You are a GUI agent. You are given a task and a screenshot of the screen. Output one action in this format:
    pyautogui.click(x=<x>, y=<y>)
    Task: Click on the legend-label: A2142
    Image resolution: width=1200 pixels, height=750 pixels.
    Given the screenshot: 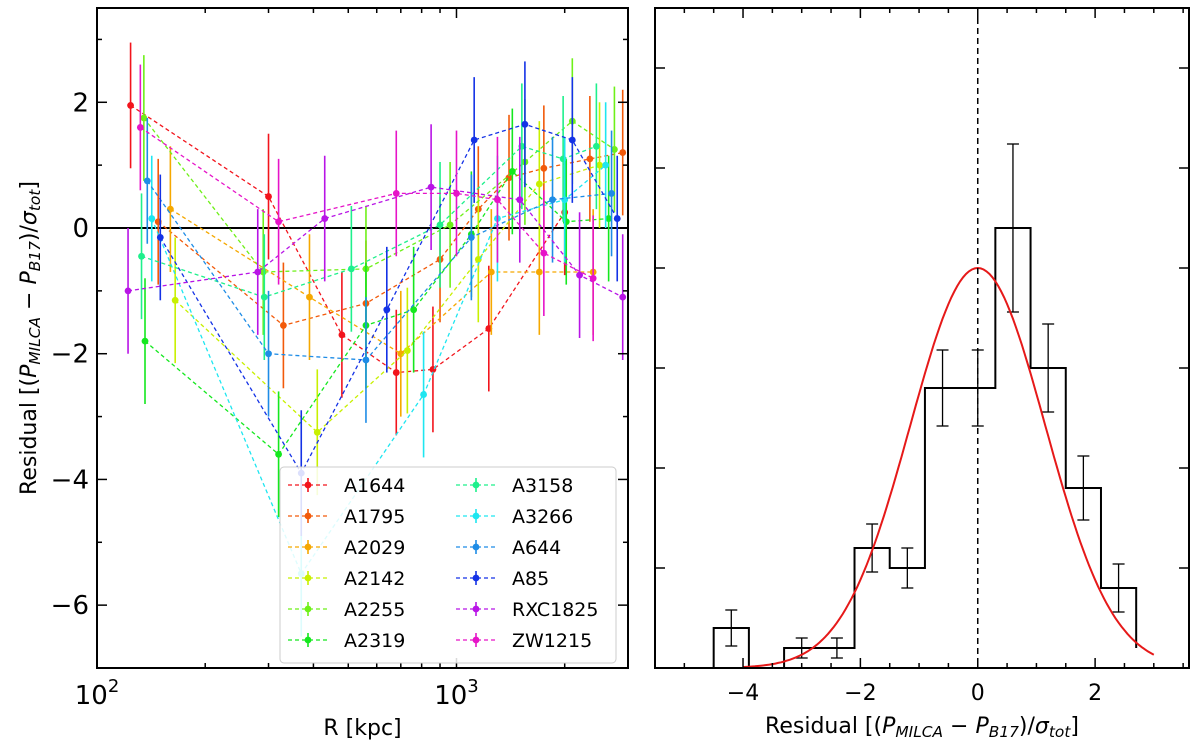 What is the action you would take?
    pyautogui.click(x=374, y=579)
    